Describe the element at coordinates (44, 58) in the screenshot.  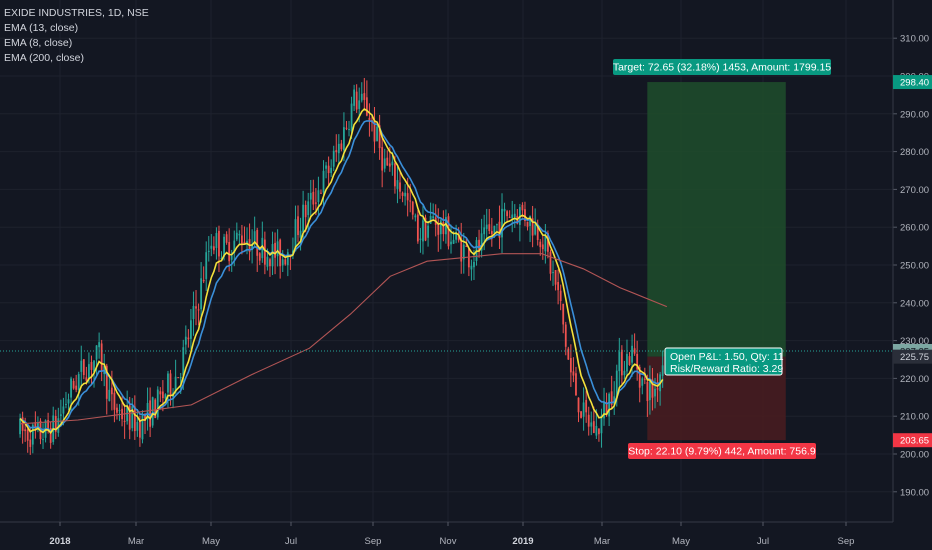
I see `indicator-ema-200: EMA (200, close)` at that location.